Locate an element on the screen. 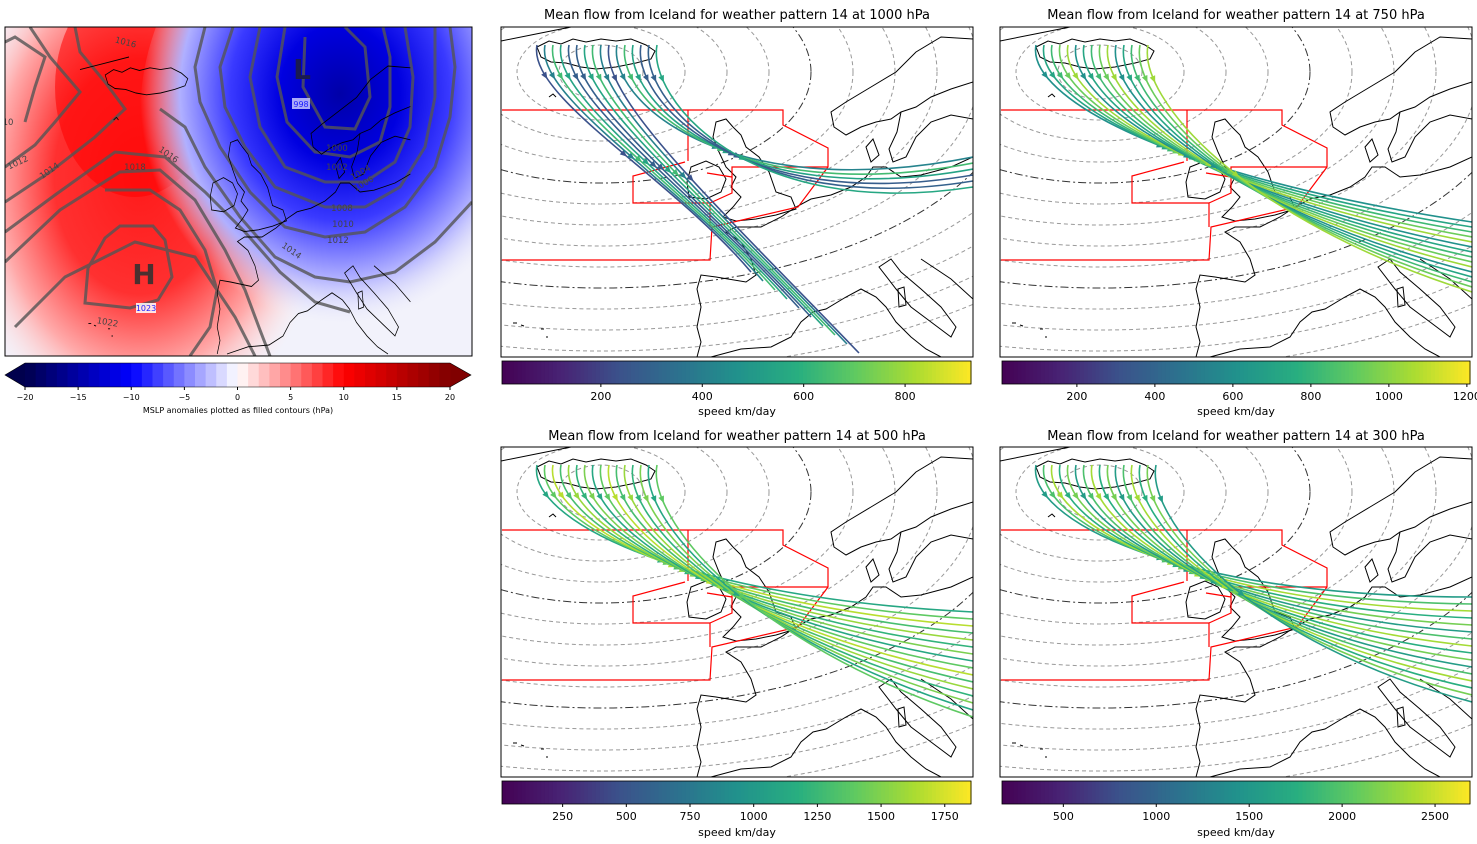 The width and height of the screenshot is (1477, 844). contour-label: 1010 is located at coordinates (343, 225).